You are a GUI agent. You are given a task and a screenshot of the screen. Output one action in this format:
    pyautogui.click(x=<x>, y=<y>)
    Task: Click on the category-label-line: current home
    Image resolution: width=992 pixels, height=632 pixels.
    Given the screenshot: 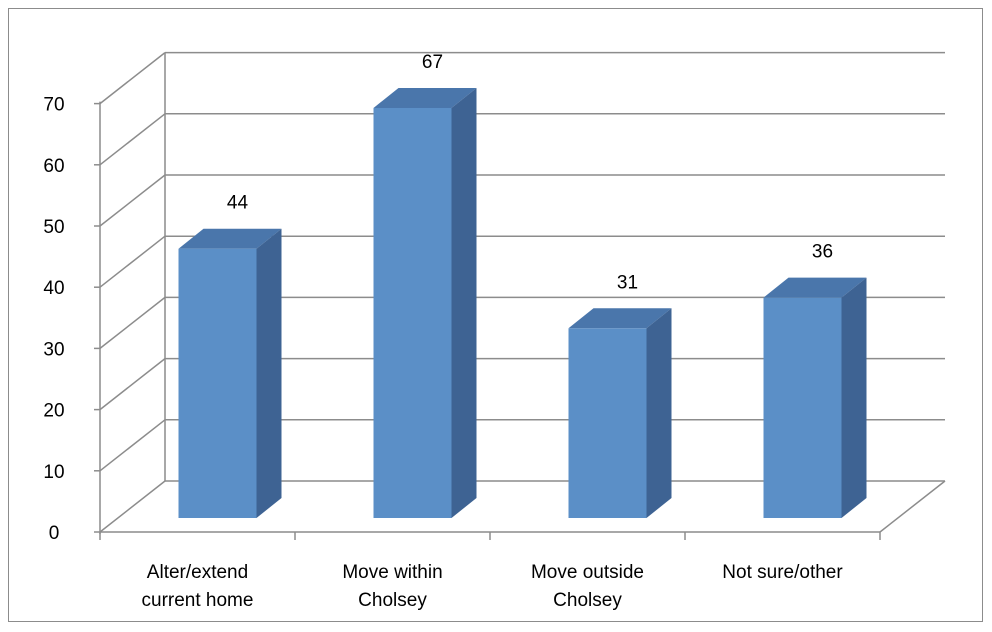 What is the action you would take?
    pyautogui.click(x=198, y=600)
    